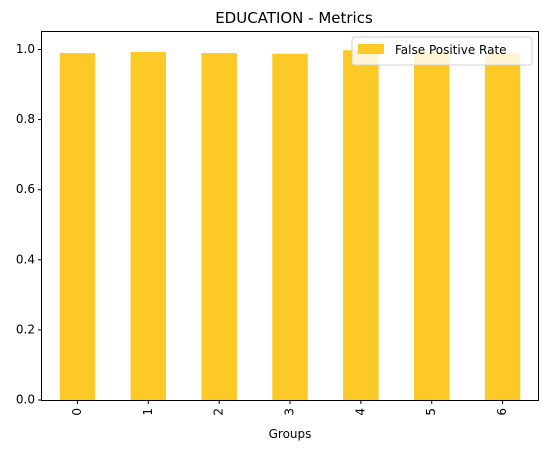 The width and height of the screenshot is (547, 450). What do you see at coordinates (360, 412) in the screenshot?
I see `x-tick-label: 4` at bounding box center [360, 412].